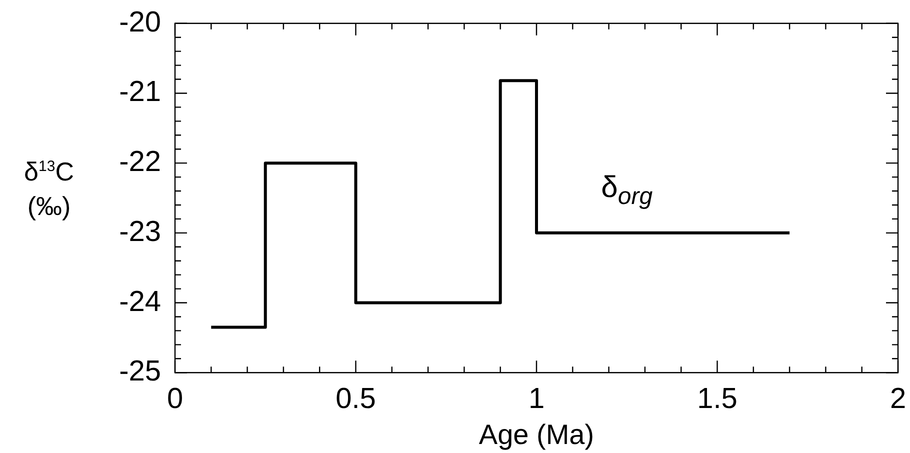 The width and height of the screenshot is (910, 453). What do you see at coordinates (140, 92) in the screenshot?
I see `y-tick-label: -21` at bounding box center [140, 92].